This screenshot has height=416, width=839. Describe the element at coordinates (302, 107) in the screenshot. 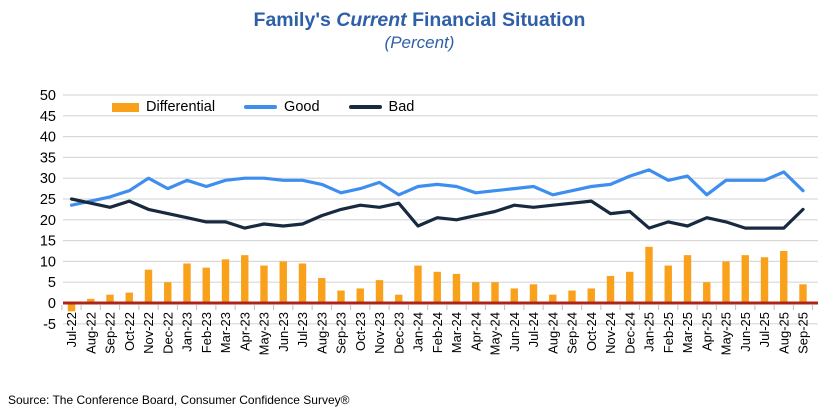

I see `legend-label-good: Good` at that location.